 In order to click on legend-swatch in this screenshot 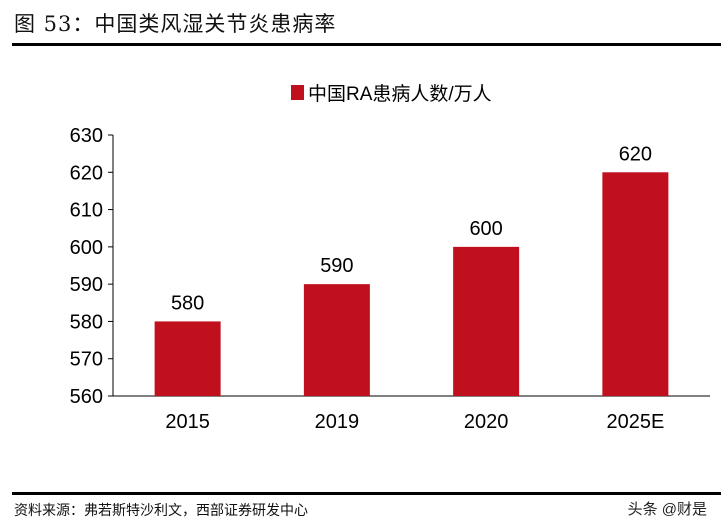, I will do `click(297, 92)`.